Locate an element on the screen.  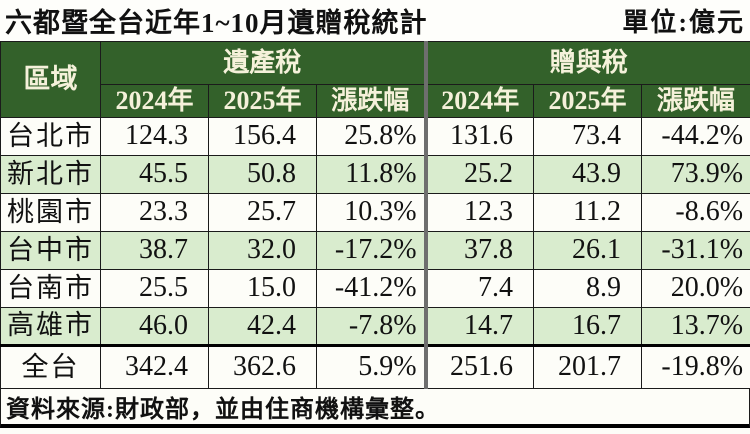
estate-change-cell: -7.8% is located at coordinates (371, 326).